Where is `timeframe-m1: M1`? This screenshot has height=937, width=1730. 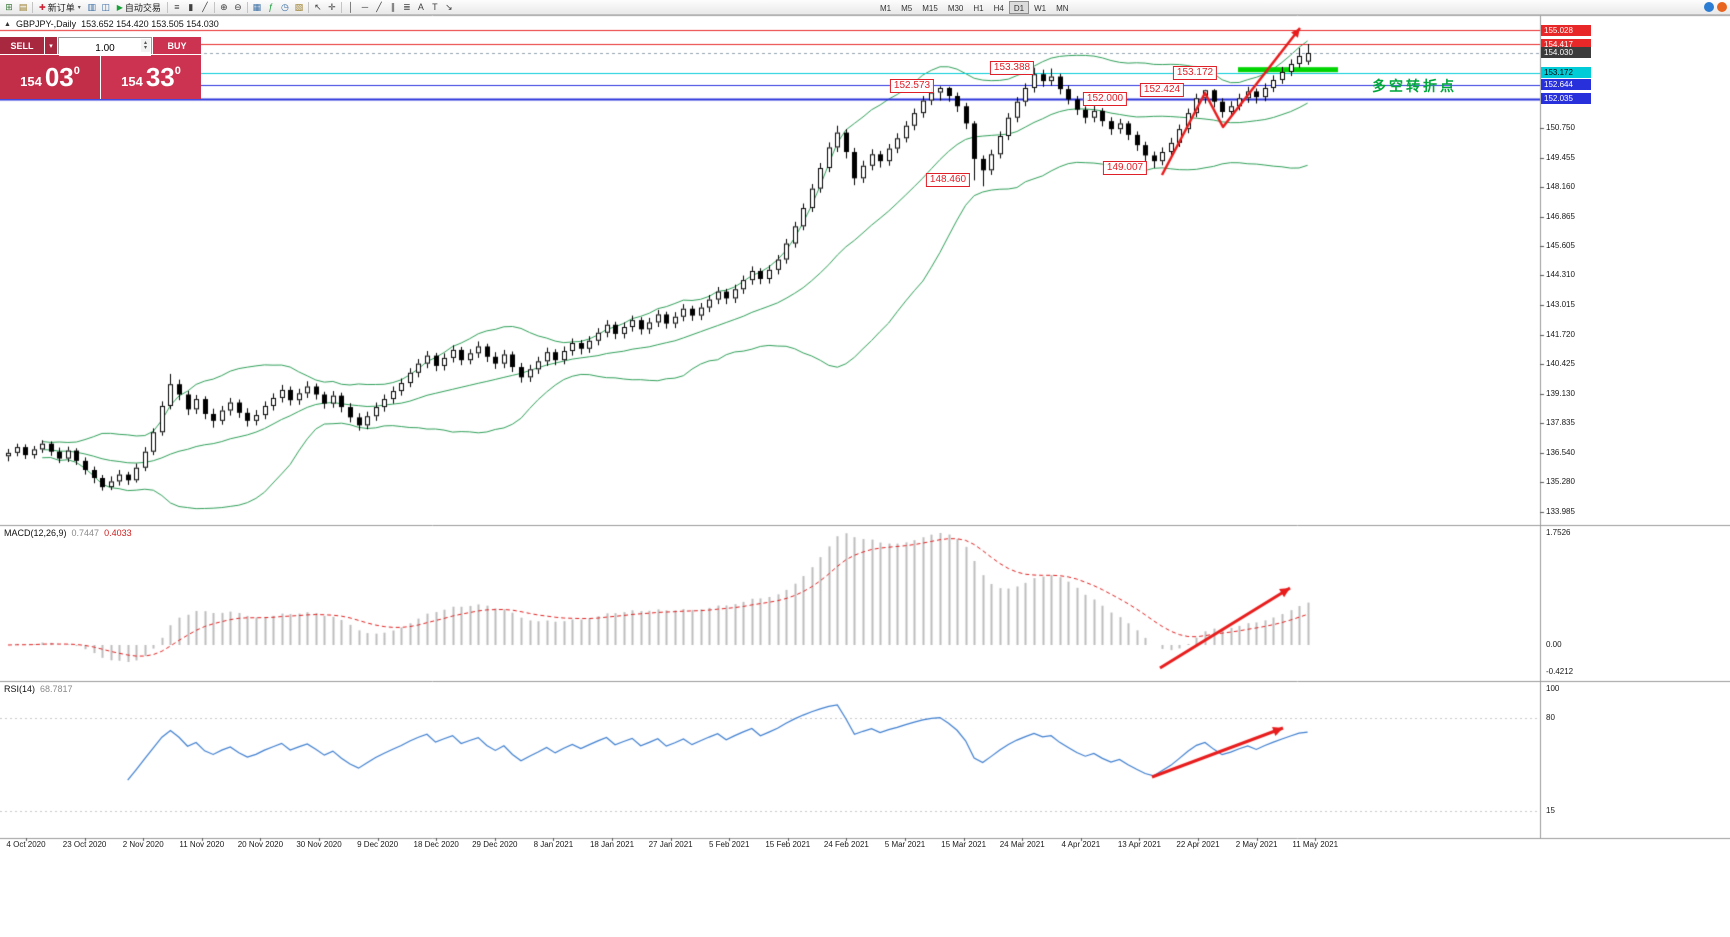 timeframe-m1: M1 is located at coordinates (886, 8).